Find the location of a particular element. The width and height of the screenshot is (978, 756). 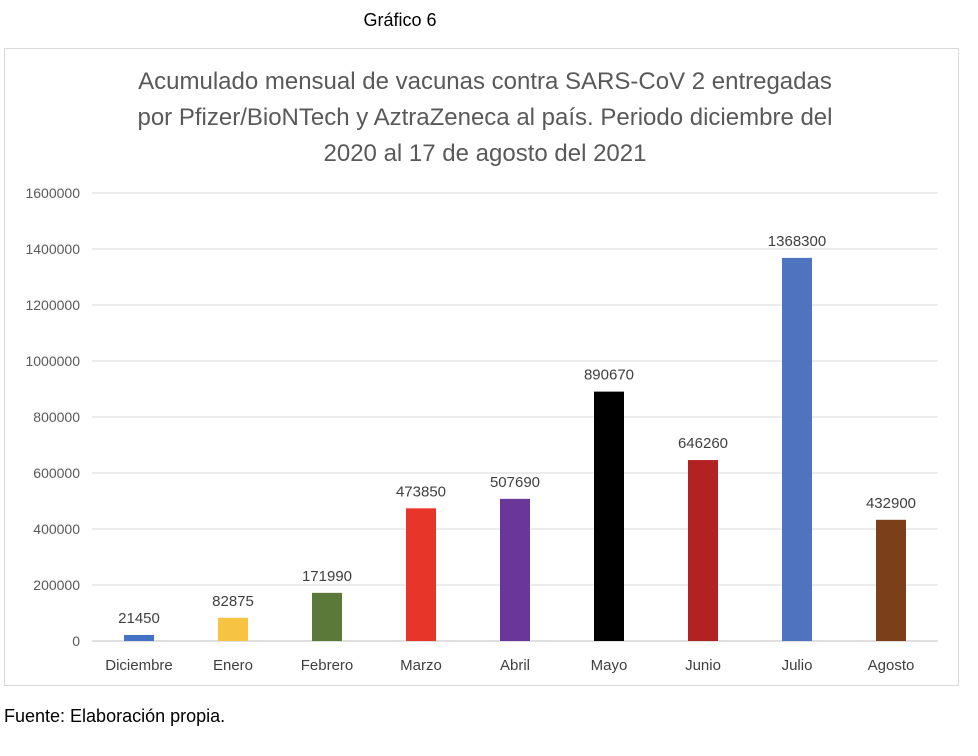

y-tick-label: 600000 is located at coordinates (56, 473).